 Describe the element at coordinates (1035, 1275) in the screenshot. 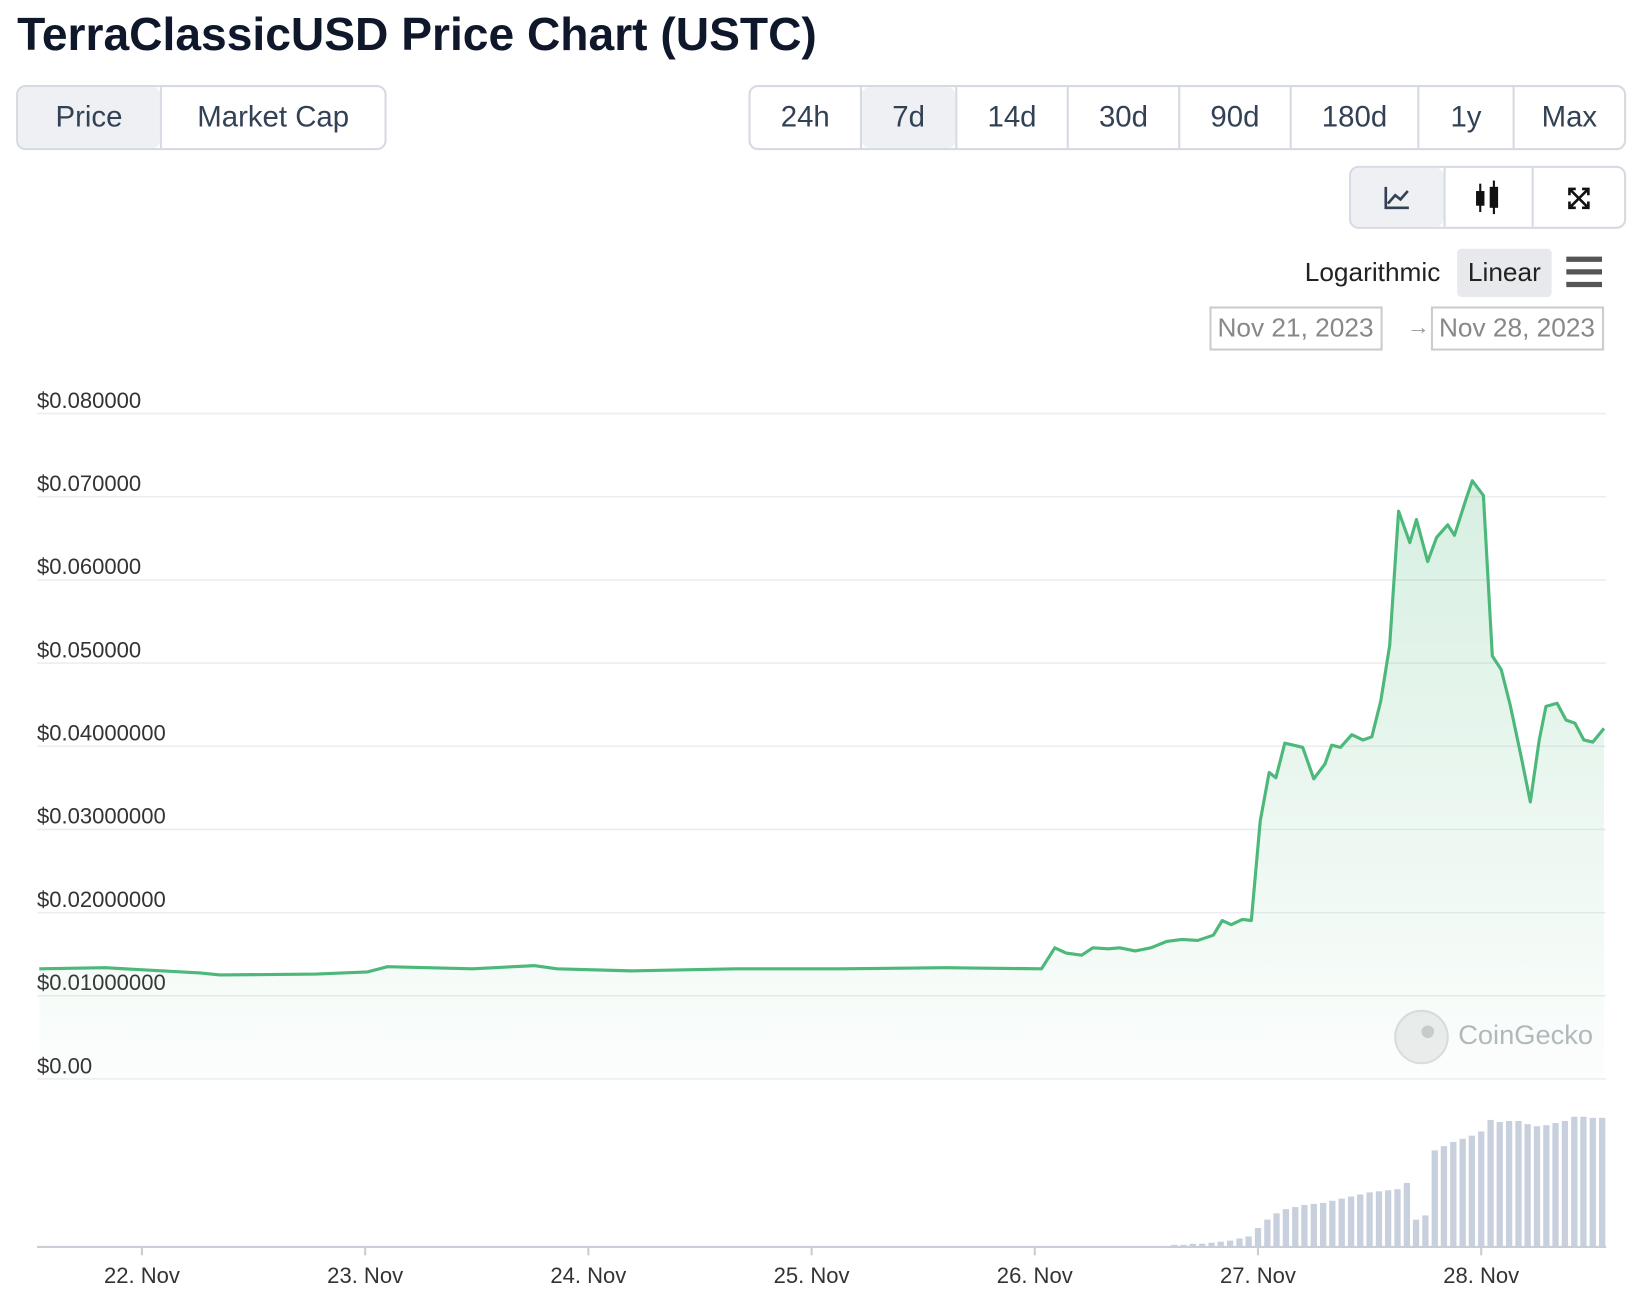

I see `x-tick-label: 26. Nov` at that location.